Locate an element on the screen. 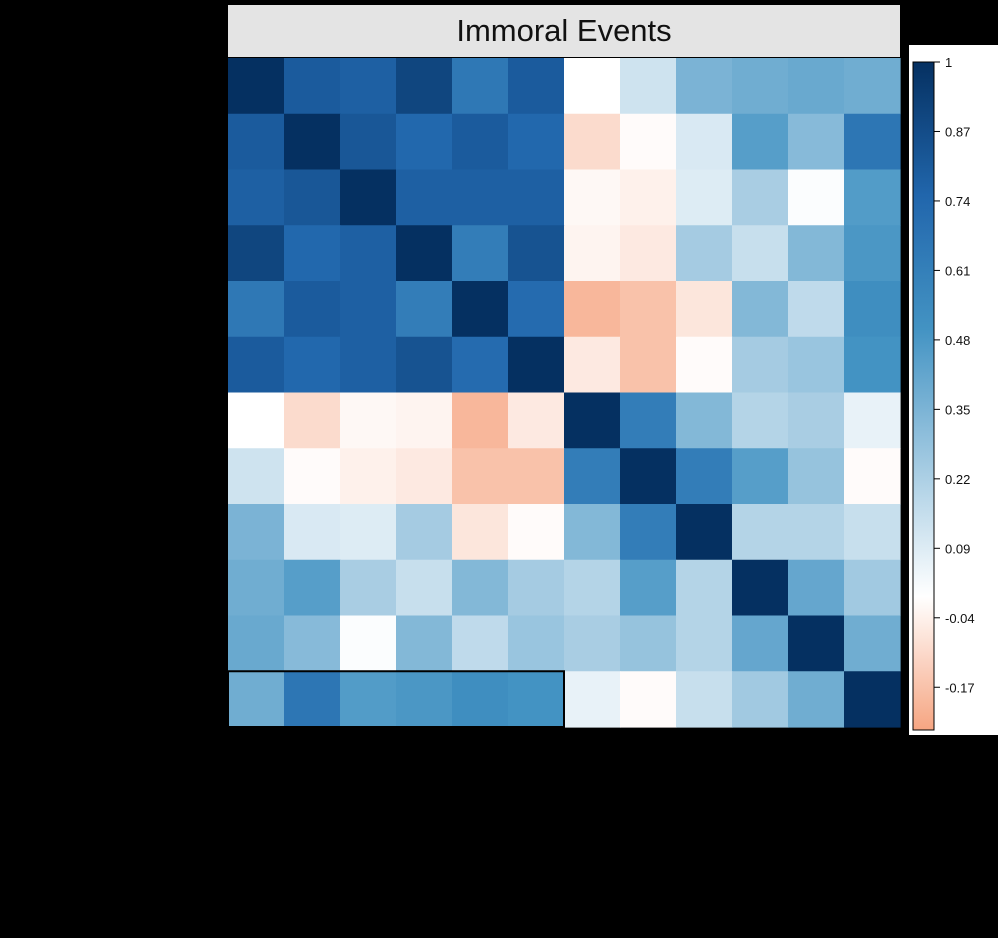  chart-title-strip: Immoral Events is located at coordinates (564, 31).